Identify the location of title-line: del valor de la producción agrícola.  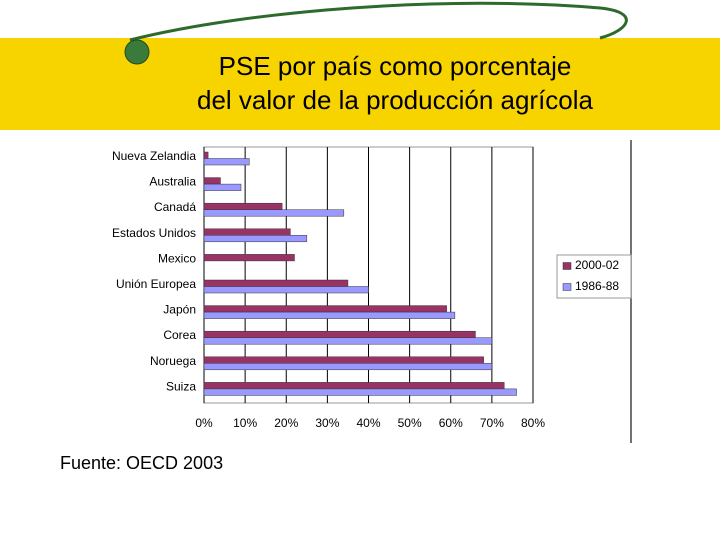
(395, 100).